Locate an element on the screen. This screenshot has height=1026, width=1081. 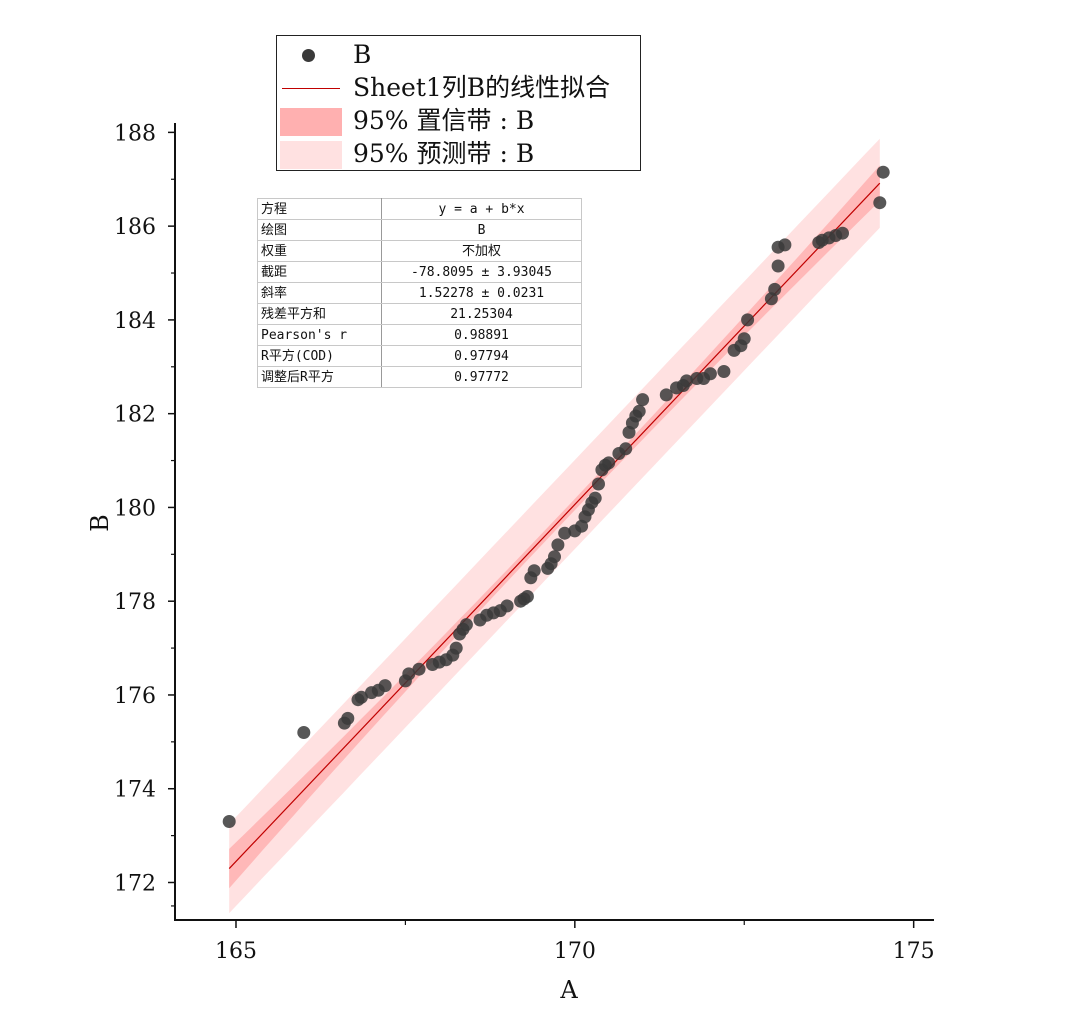
legend-item-fit: Sheet1列B的线性拟合 is located at coordinates (458, 88).